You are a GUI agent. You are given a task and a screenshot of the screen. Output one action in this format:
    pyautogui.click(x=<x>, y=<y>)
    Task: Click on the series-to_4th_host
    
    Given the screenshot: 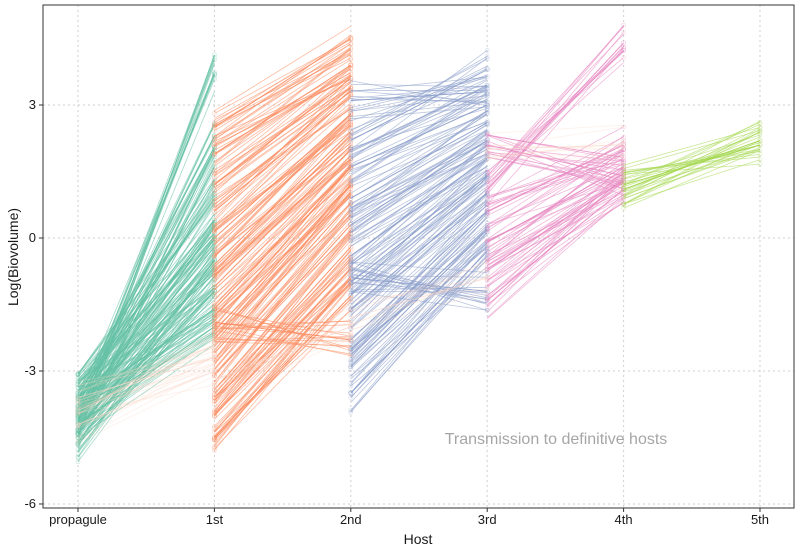 What is the action you would take?
    pyautogui.click(x=555, y=170)
    